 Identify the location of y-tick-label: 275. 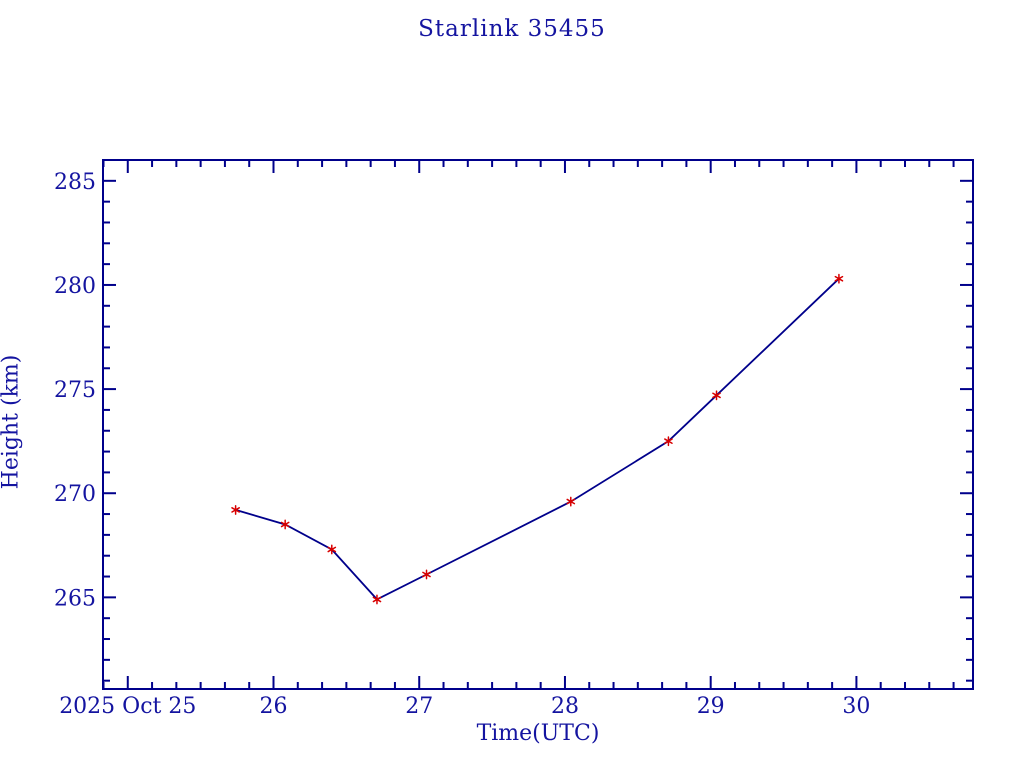
(75, 390).